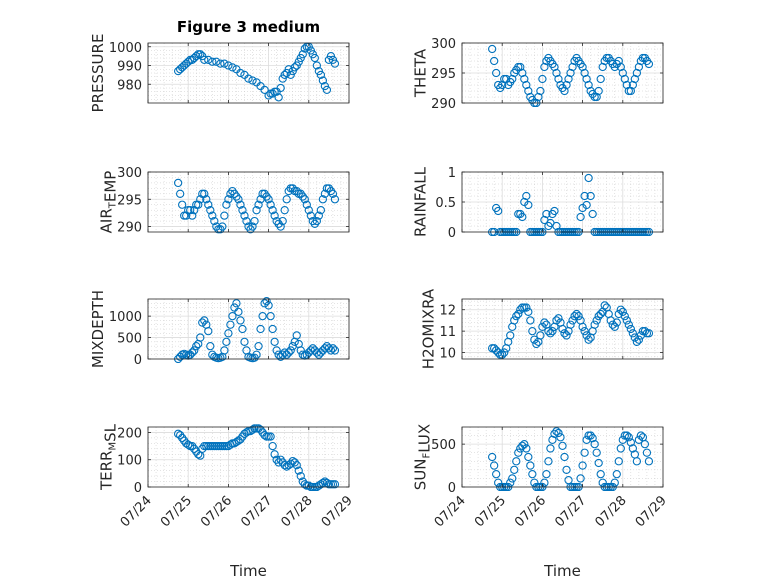 The width and height of the screenshot is (778, 583). What do you see at coordinates (443, 445) in the screenshot?
I see `y-tick-label: 500` at bounding box center [443, 445].